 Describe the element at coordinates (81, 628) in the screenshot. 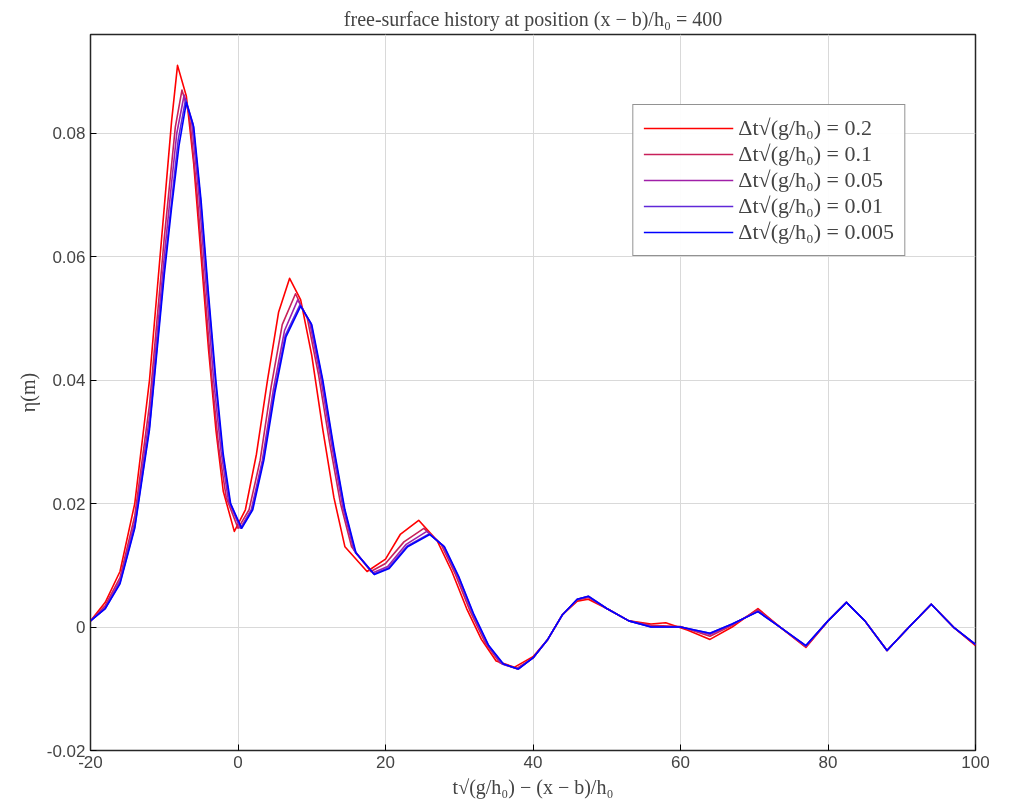

I see `y-tick-label: 0` at that location.